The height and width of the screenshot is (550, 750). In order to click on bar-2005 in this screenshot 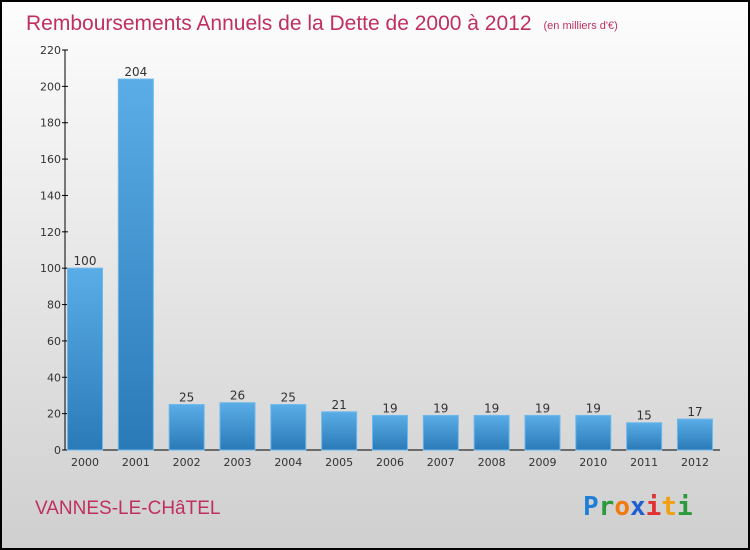, I will do `click(339, 431)`.